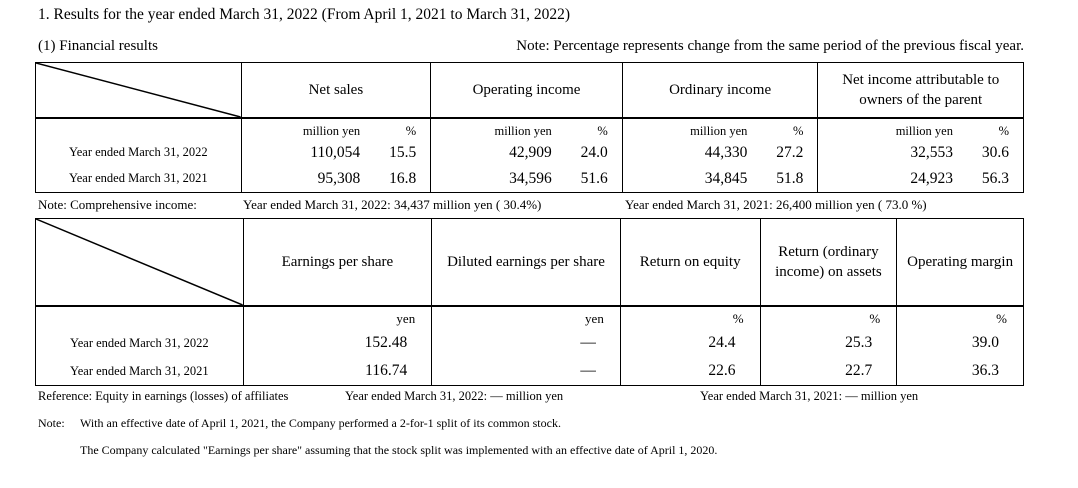  I want to click on table2-col-header-eps: Earnings per share, so click(337, 262).